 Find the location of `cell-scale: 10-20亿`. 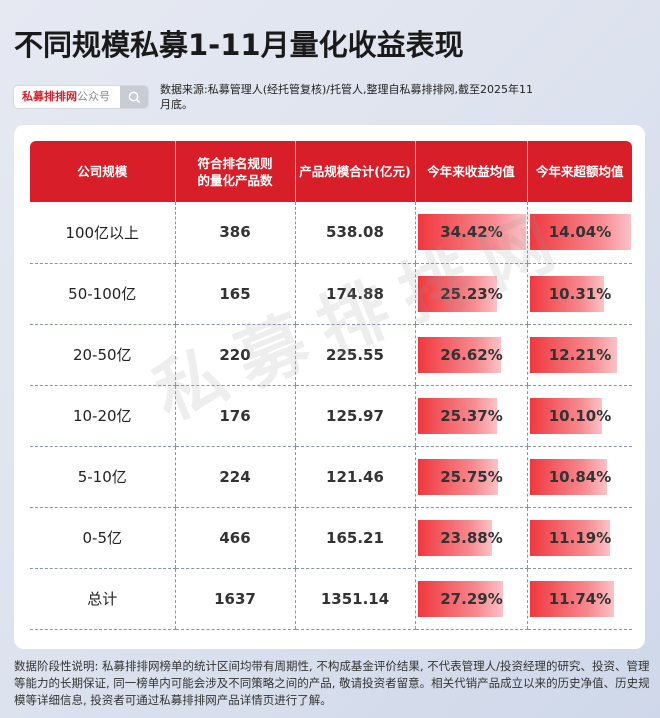

cell-scale: 10-20亿 is located at coordinates (102, 416).